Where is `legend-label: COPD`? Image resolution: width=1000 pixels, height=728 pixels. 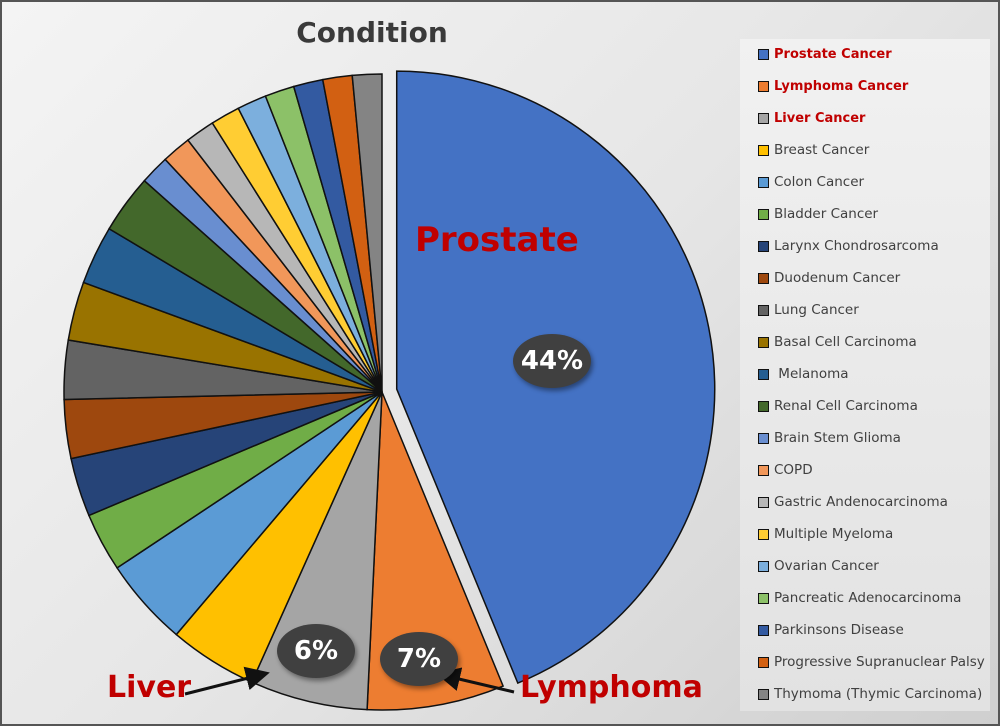 legend-label: COPD is located at coordinates (793, 470).